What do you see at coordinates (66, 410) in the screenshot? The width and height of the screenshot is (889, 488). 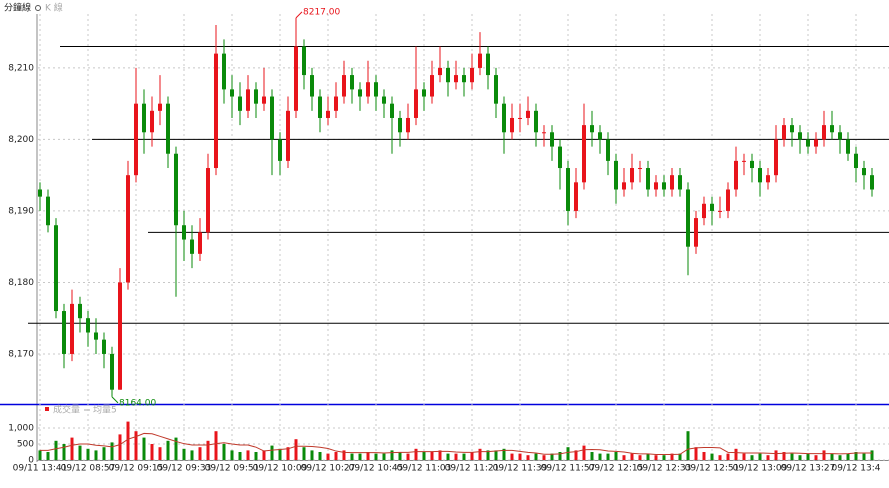 I see `volume-legend: 成交量` at bounding box center [66, 410].